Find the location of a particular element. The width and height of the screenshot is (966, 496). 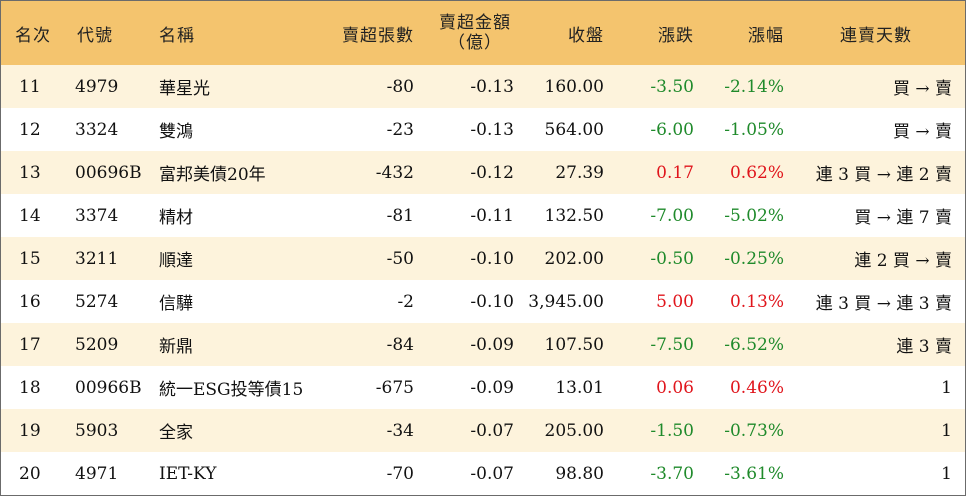

cell-change-pct: 0.46% is located at coordinates (756, 387).